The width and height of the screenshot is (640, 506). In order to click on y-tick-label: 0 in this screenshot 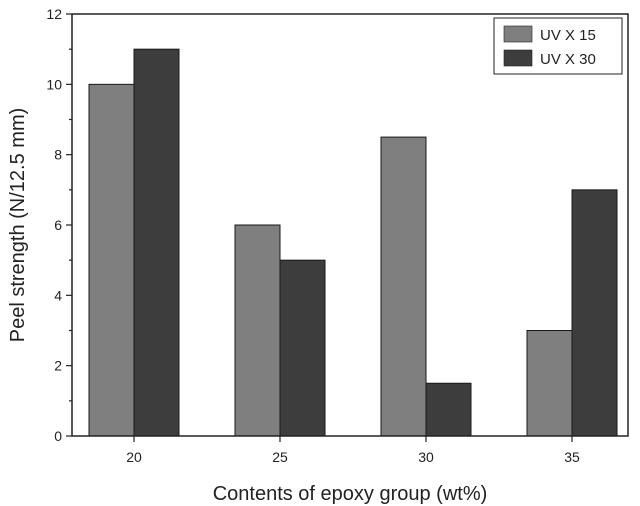, I will do `click(58, 436)`.